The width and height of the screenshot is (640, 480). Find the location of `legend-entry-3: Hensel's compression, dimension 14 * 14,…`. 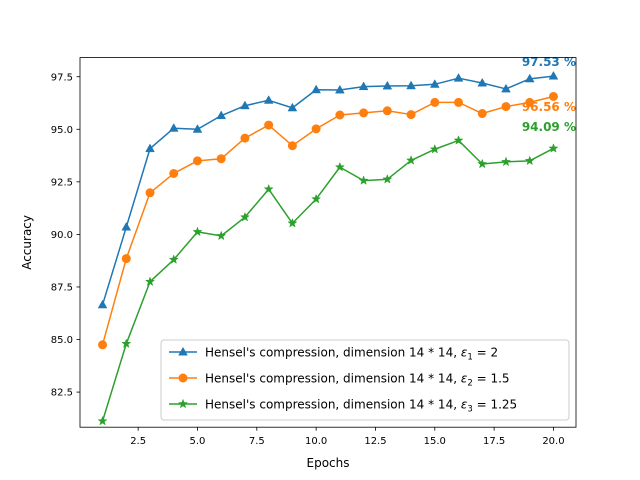

legend-entry-3: Hensel's compression, dimension 14 * 14,… is located at coordinates (343, 406).